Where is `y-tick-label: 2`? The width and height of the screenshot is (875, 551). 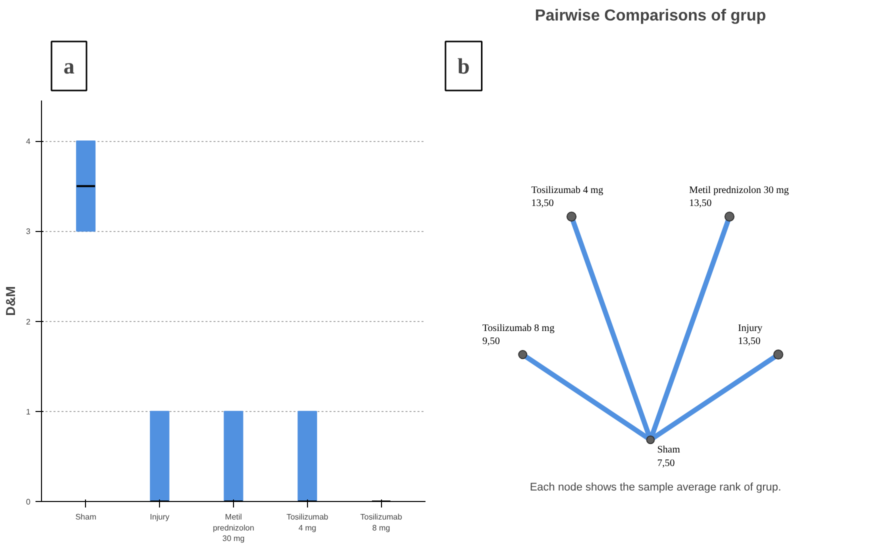 y-tick-label: 2 is located at coordinates (29, 321).